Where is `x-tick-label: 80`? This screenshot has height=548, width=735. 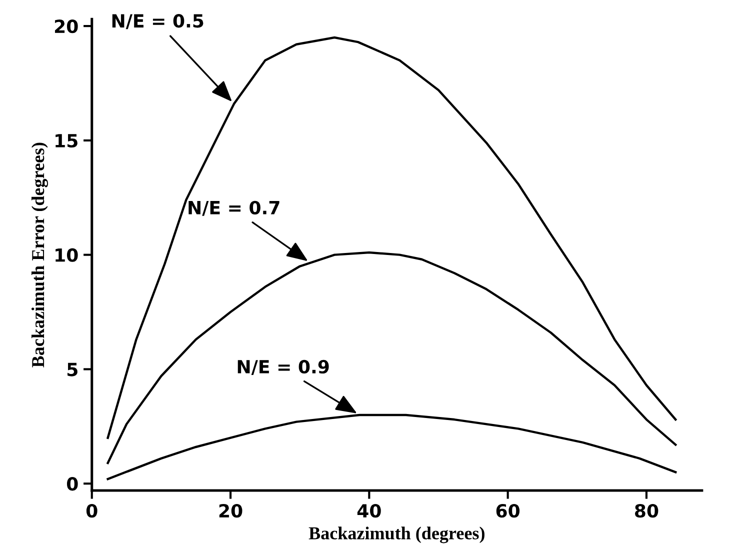
x-tick-label: 80 is located at coordinates (646, 511).